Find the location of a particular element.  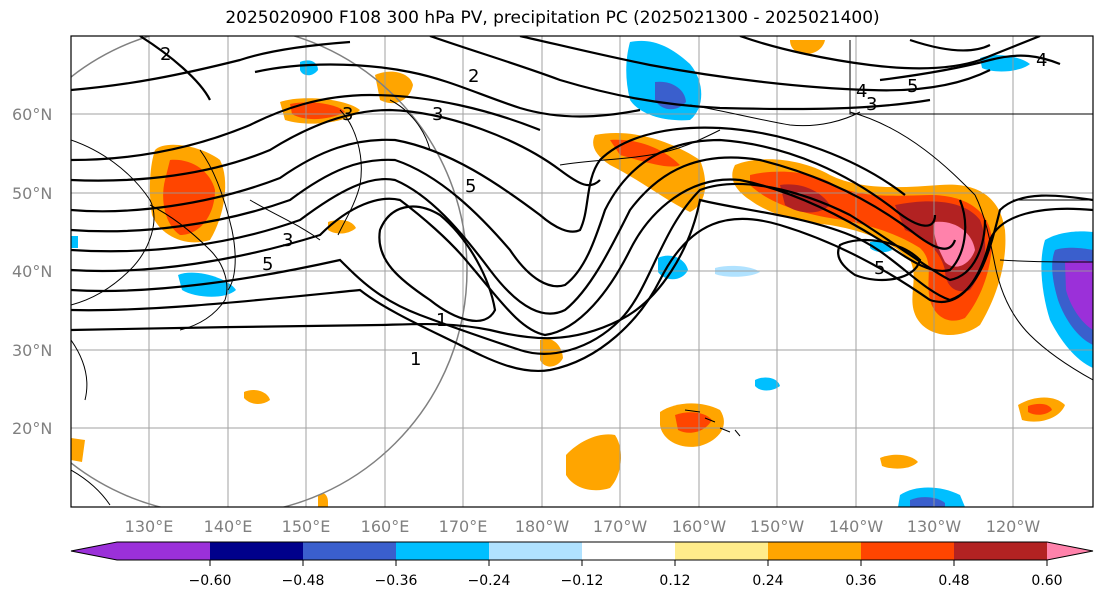

latitude-labels: 60°N 50°N 40°N 30°N 20°N is located at coordinates (32, 271).